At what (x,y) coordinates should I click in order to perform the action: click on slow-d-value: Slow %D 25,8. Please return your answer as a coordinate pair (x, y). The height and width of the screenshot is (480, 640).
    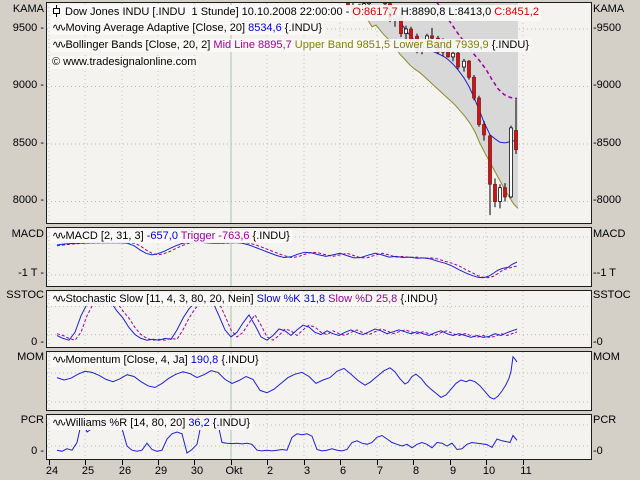
    Looking at the image, I should click on (361, 299).